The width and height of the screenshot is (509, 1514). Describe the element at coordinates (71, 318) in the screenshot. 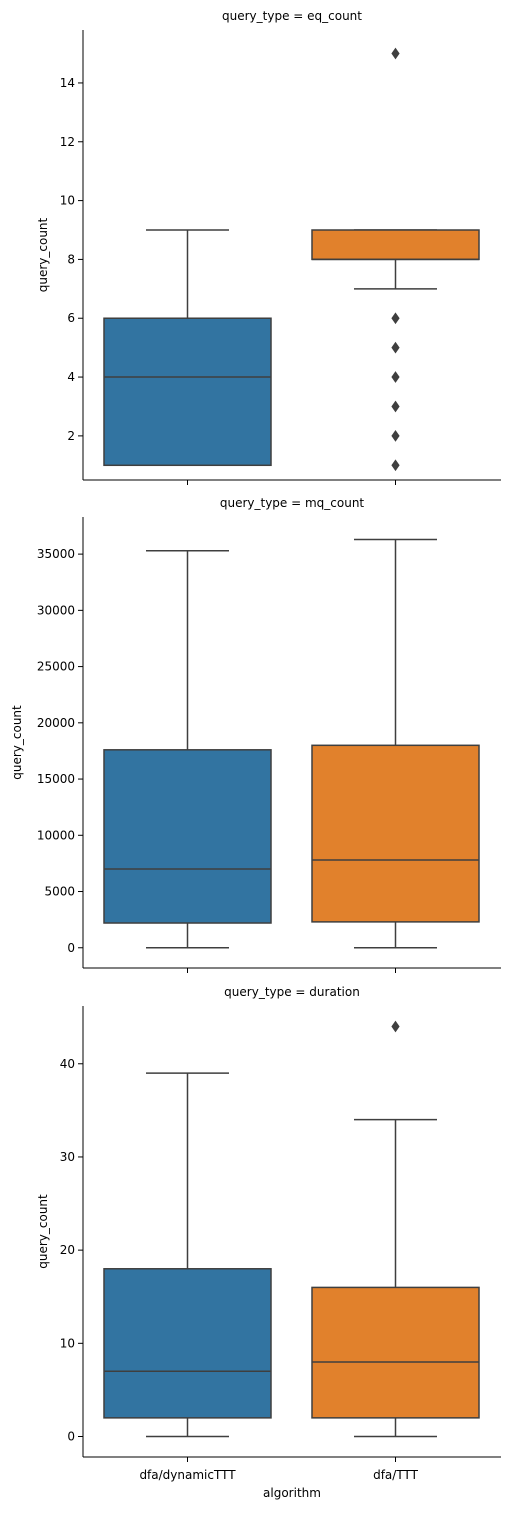

I see `y-tick-label: 6` at that location.